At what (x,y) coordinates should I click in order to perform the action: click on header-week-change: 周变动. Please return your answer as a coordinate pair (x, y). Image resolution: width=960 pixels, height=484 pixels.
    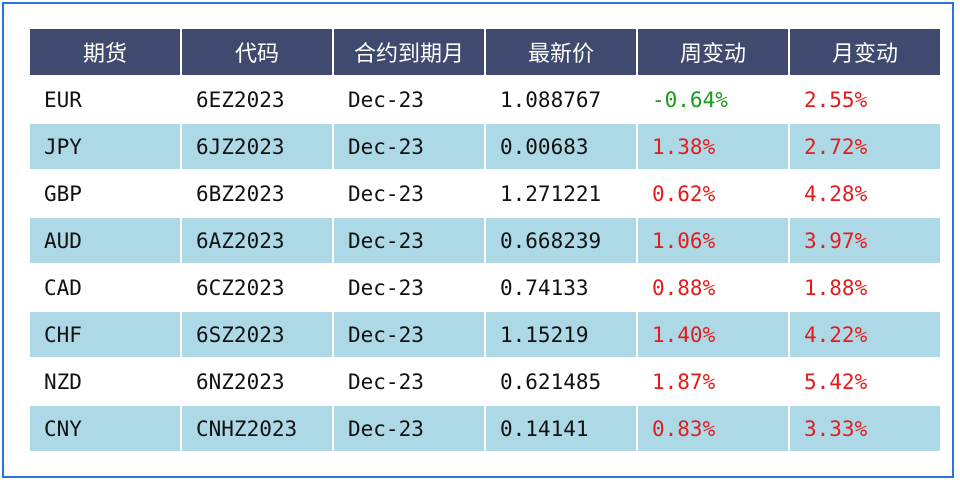
    Looking at the image, I should click on (713, 52).